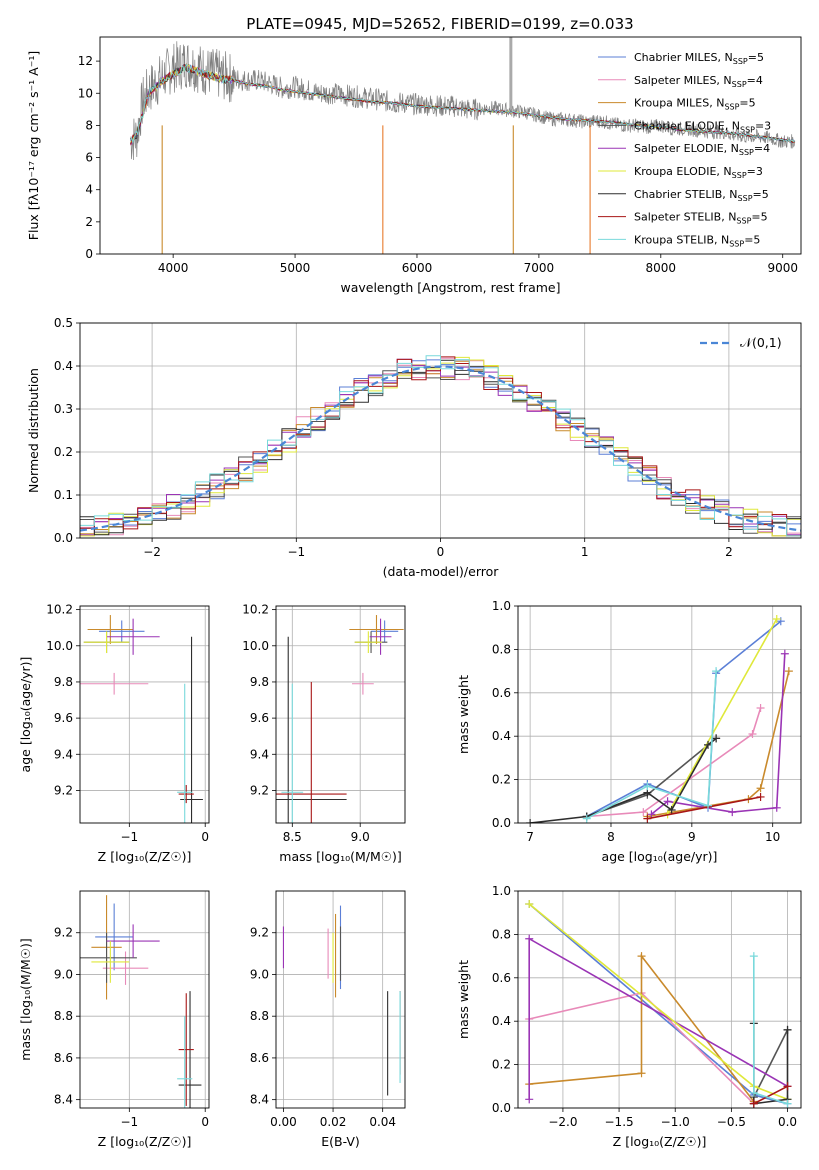 This screenshot has height=1170, width=819. What do you see at coordinates (772, 837) in the screenshot?
I see `x-tick-label: 10` at bounding box center [772, 837].